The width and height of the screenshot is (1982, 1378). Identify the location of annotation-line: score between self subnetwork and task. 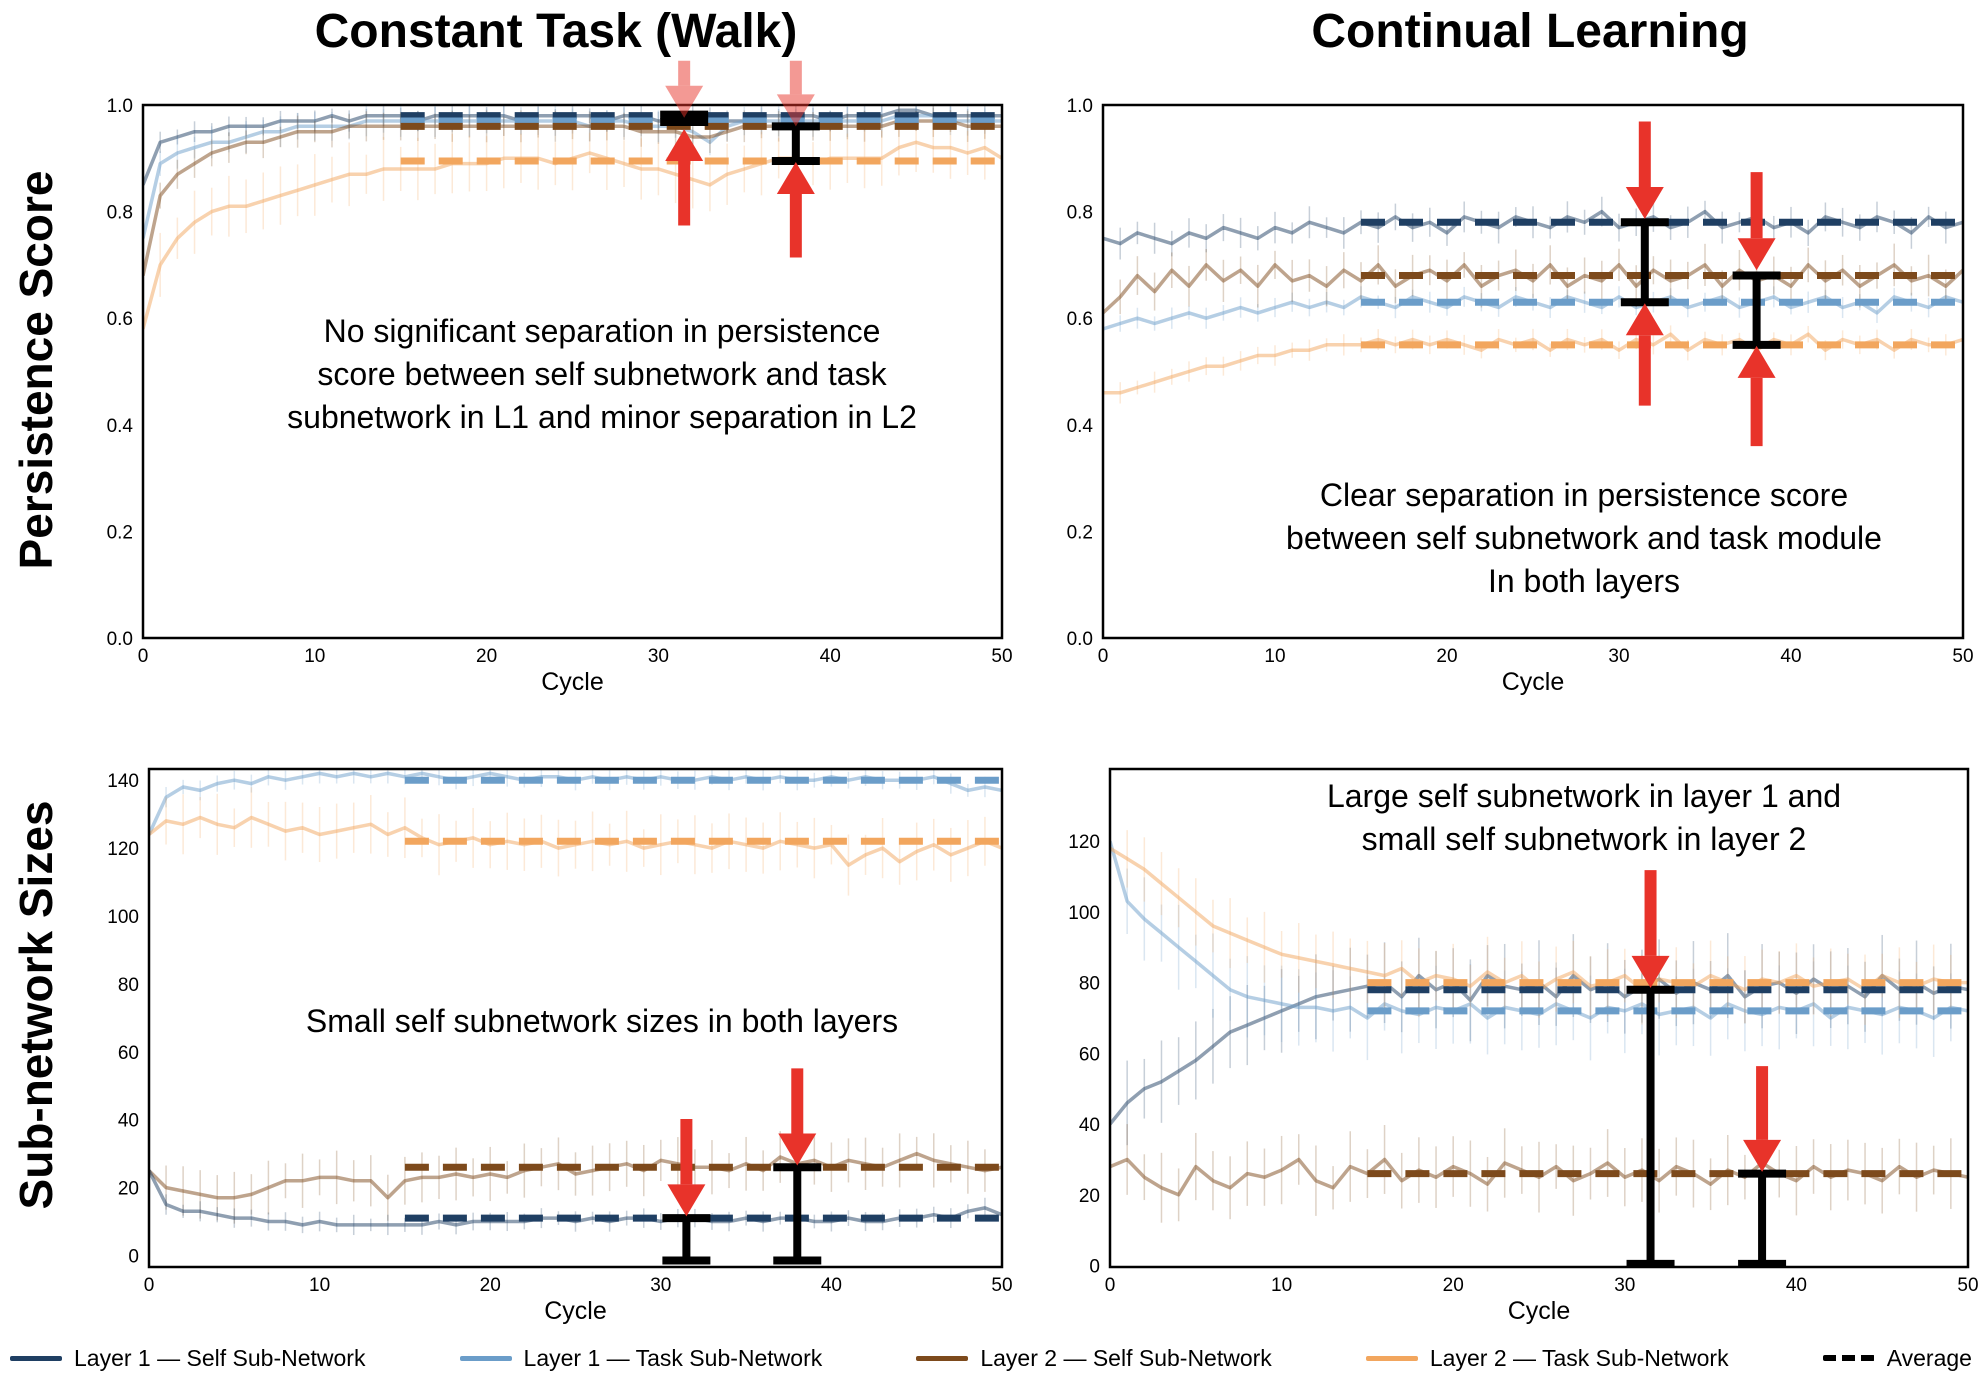
(602, 374).